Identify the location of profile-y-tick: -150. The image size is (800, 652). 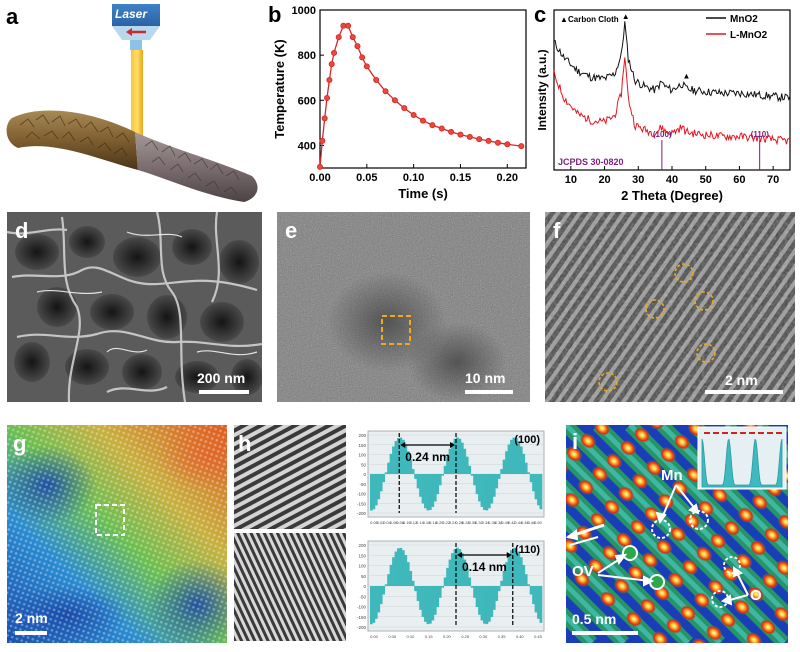
(362, 617).